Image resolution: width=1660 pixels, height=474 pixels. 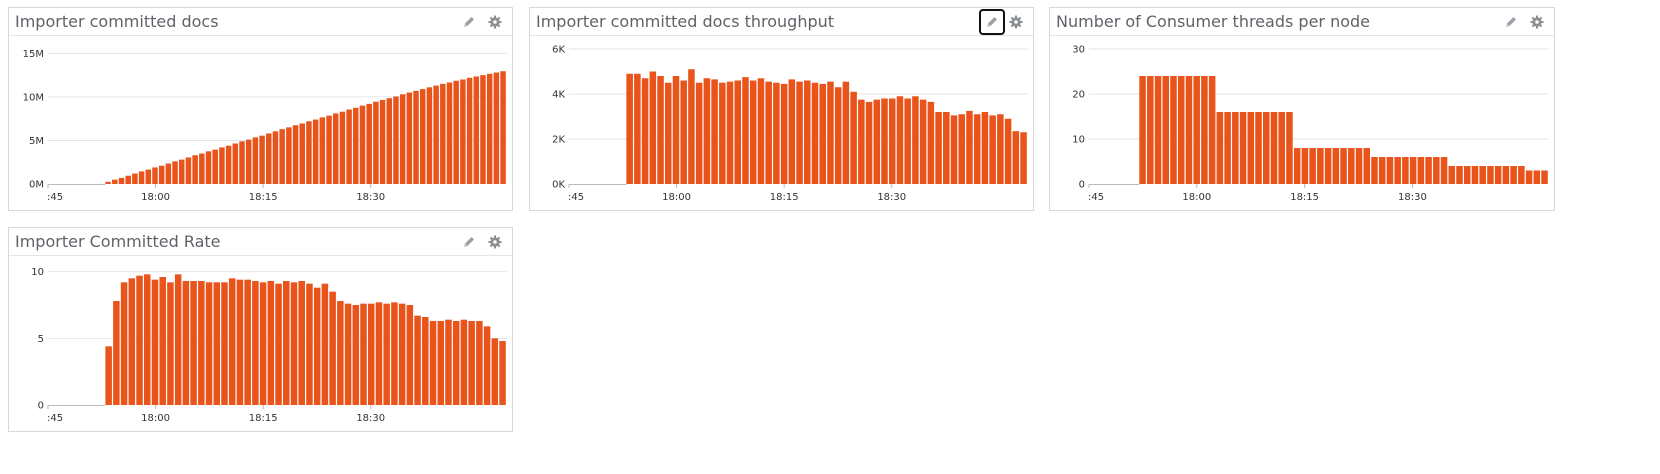 What do you see at coordinates (370, 418) in the screenshot?
I see `x-tick-label: 18:30` at bounding box center [370, 418].